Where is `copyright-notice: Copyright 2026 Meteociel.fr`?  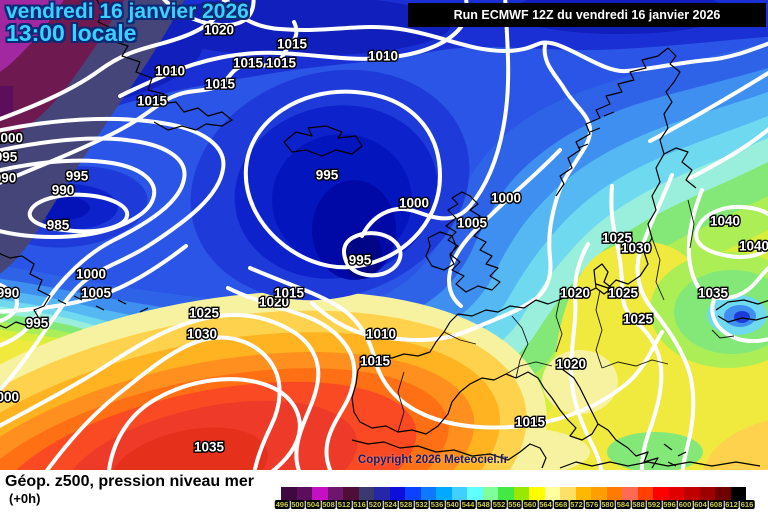 copyright-notice: Copyright 2026 Meteociel.fr is located at coordinates (433, 460).